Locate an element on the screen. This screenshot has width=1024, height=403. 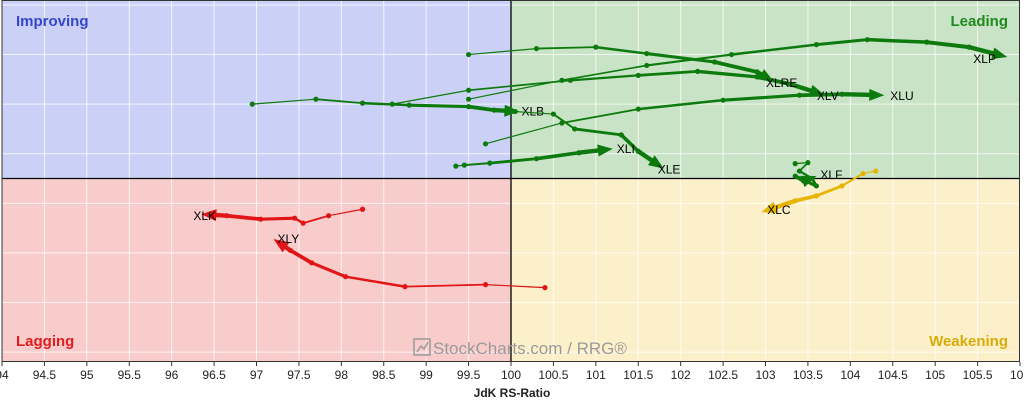
x-tick-label: 105.5 is located at coordinates (978, 375).